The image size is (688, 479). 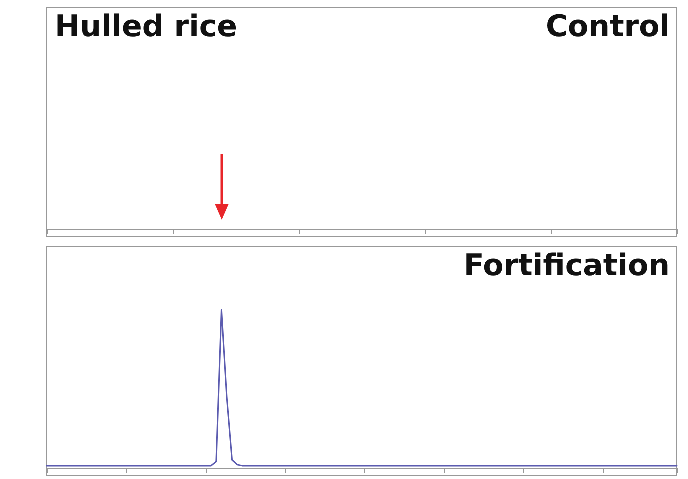 What do you see at coordinates (567, 266) in the screenshot?
I see `text: Fortification` at bounding box center [567, 266].